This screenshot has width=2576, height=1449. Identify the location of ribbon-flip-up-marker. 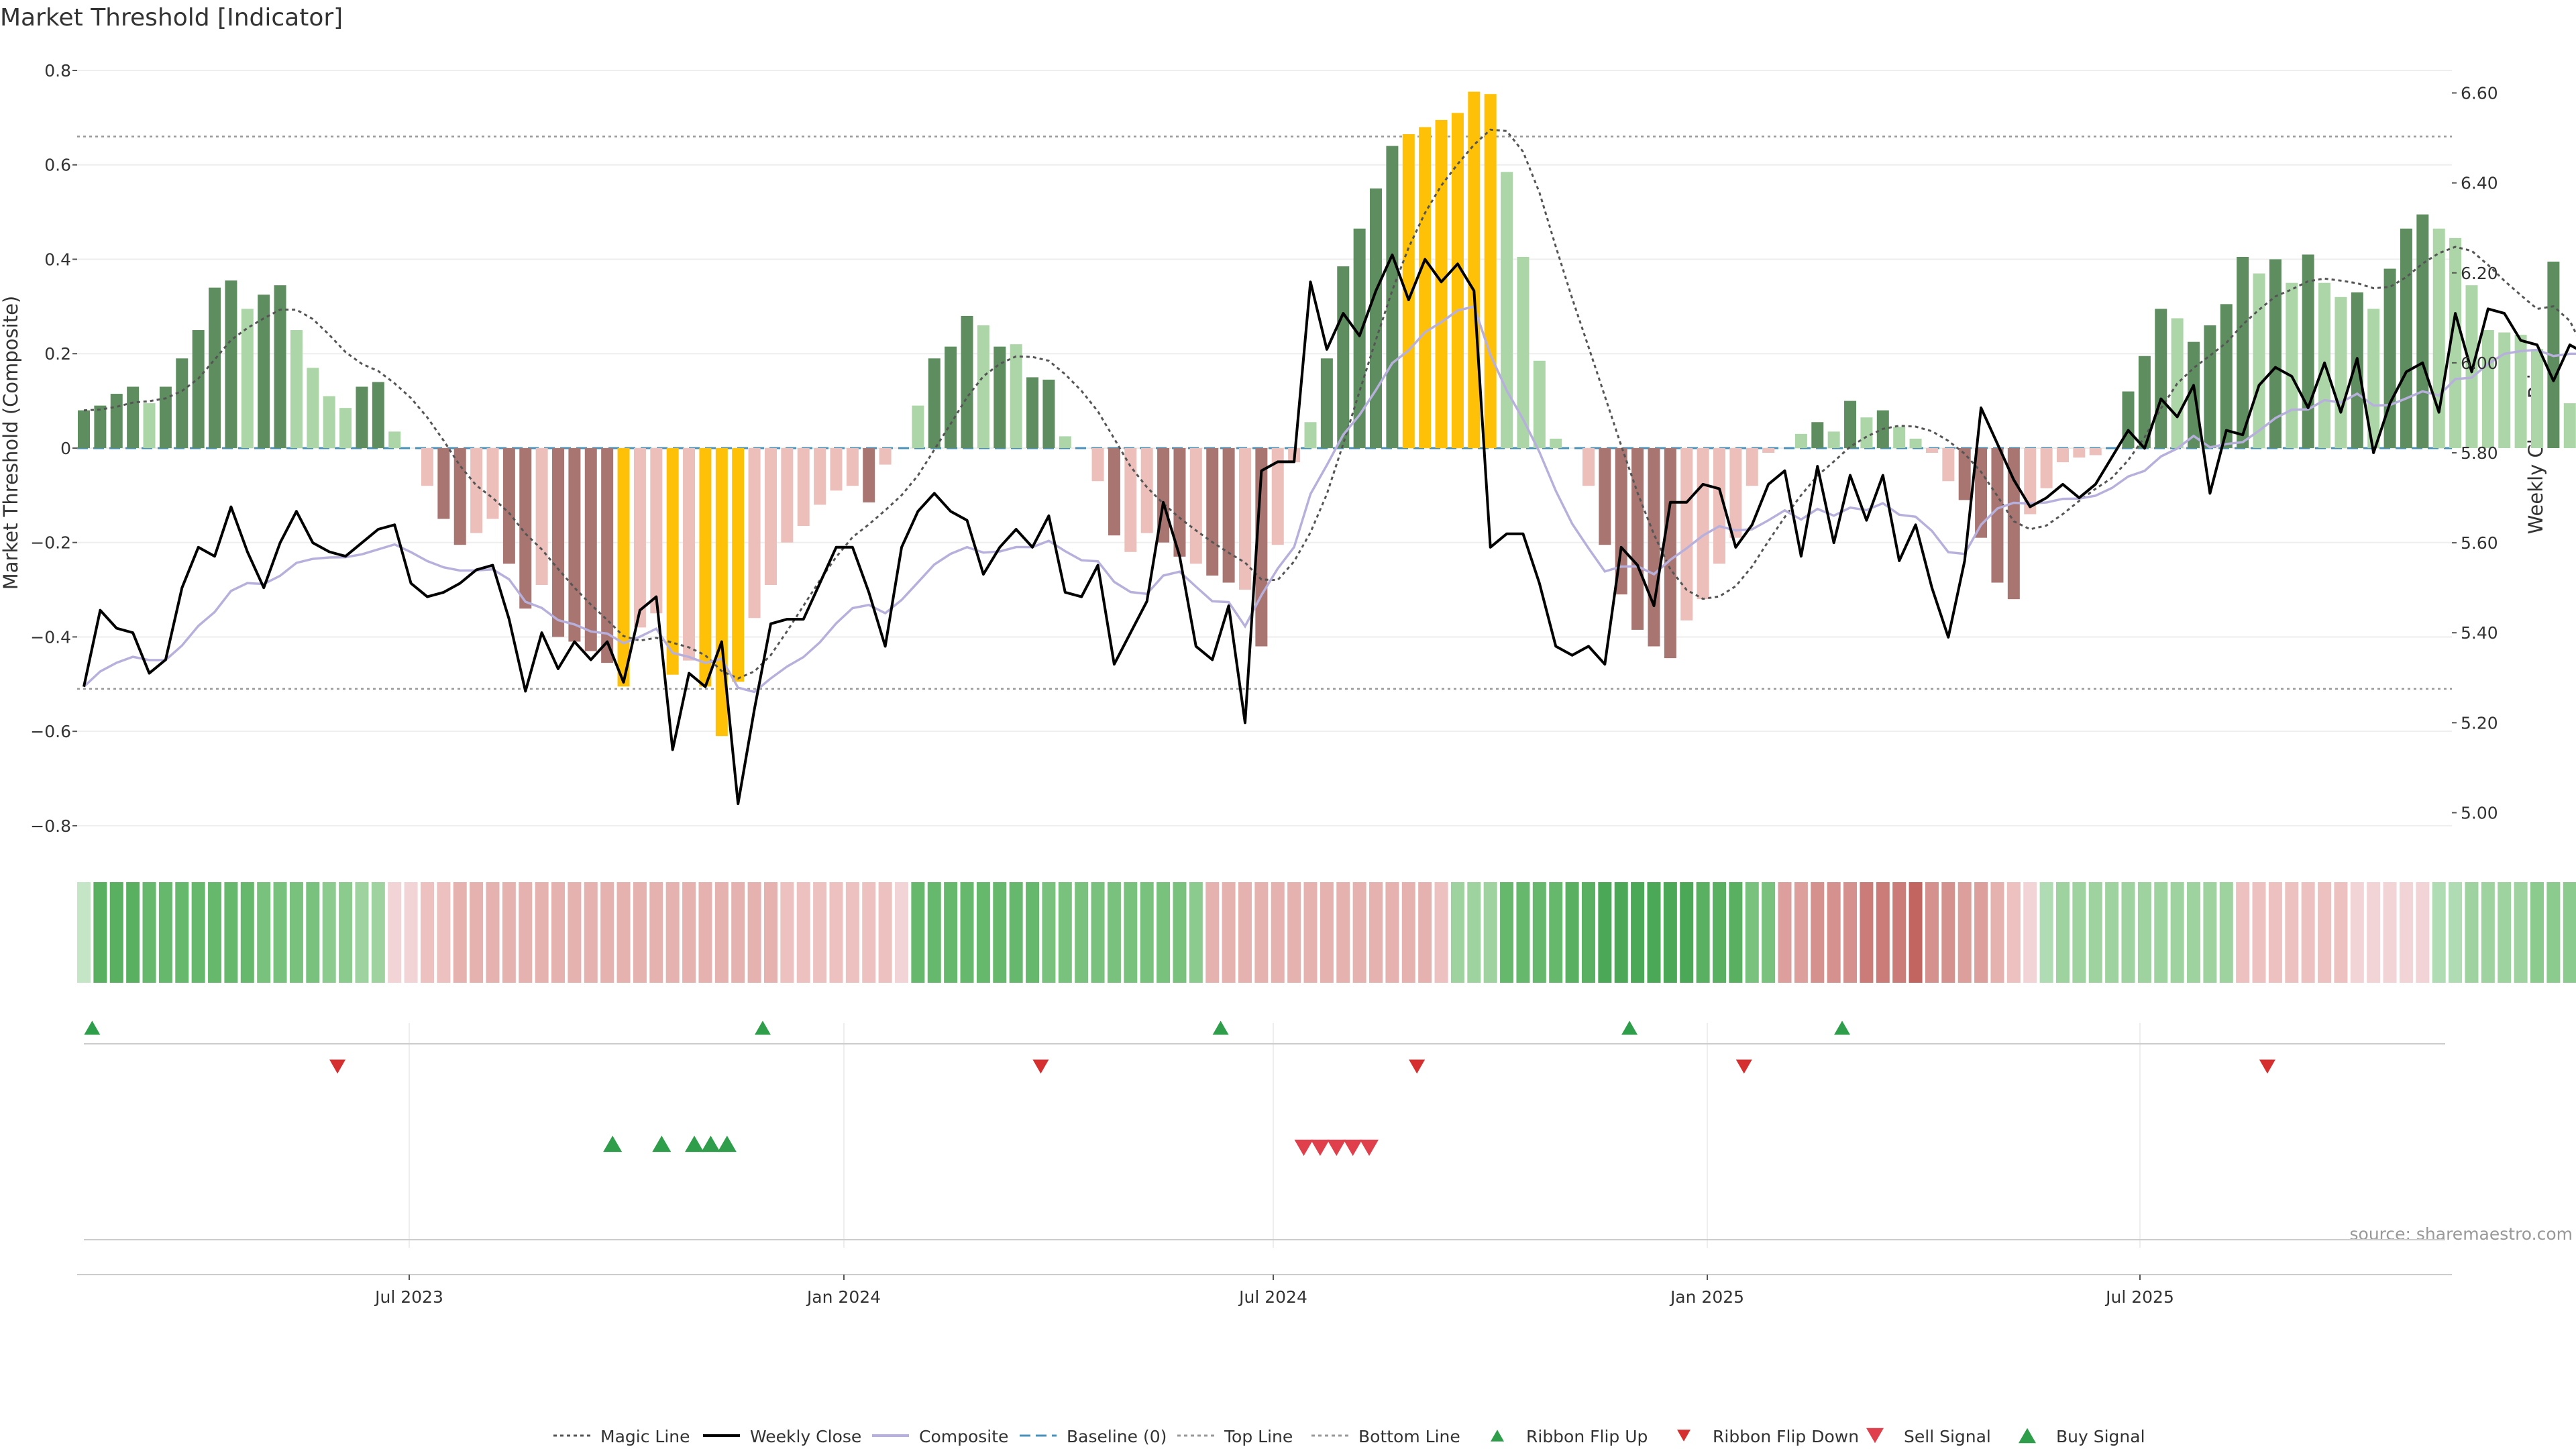
(1842, 1027).